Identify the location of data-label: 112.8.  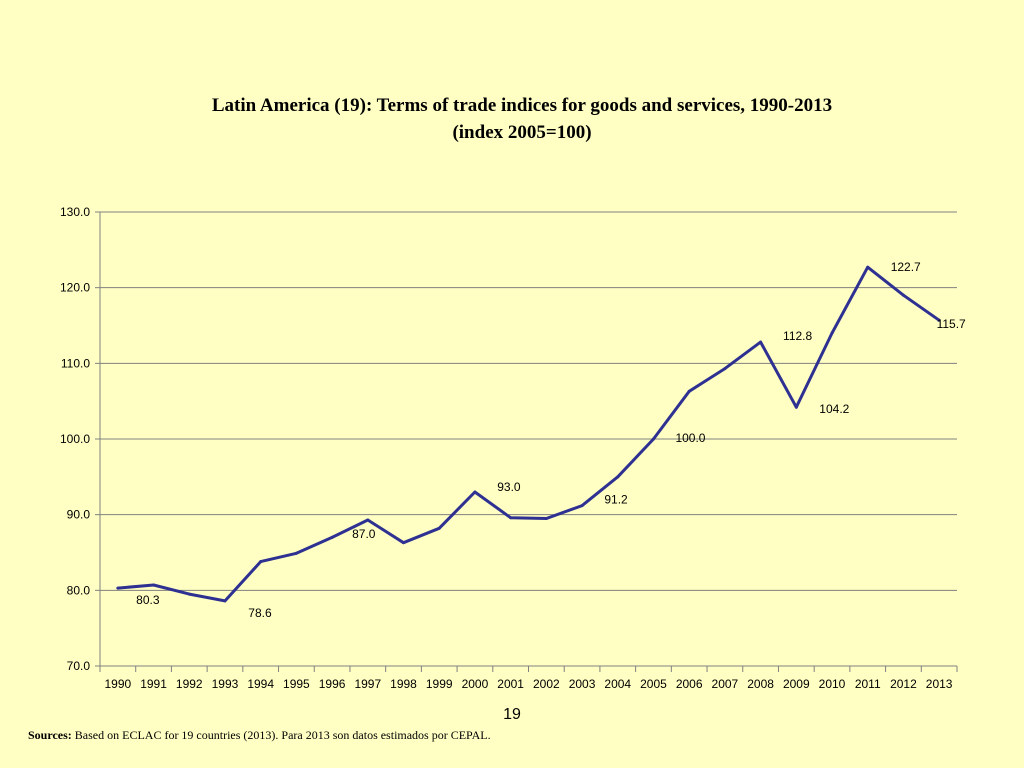
(797, 336).